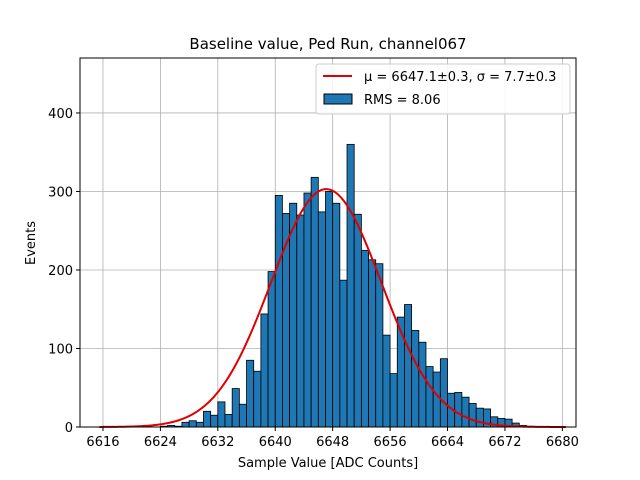  I want to click on legend-fit-label: μ = 6647.1±0.3, σ = 7.7±0.3, so click(460, 77).